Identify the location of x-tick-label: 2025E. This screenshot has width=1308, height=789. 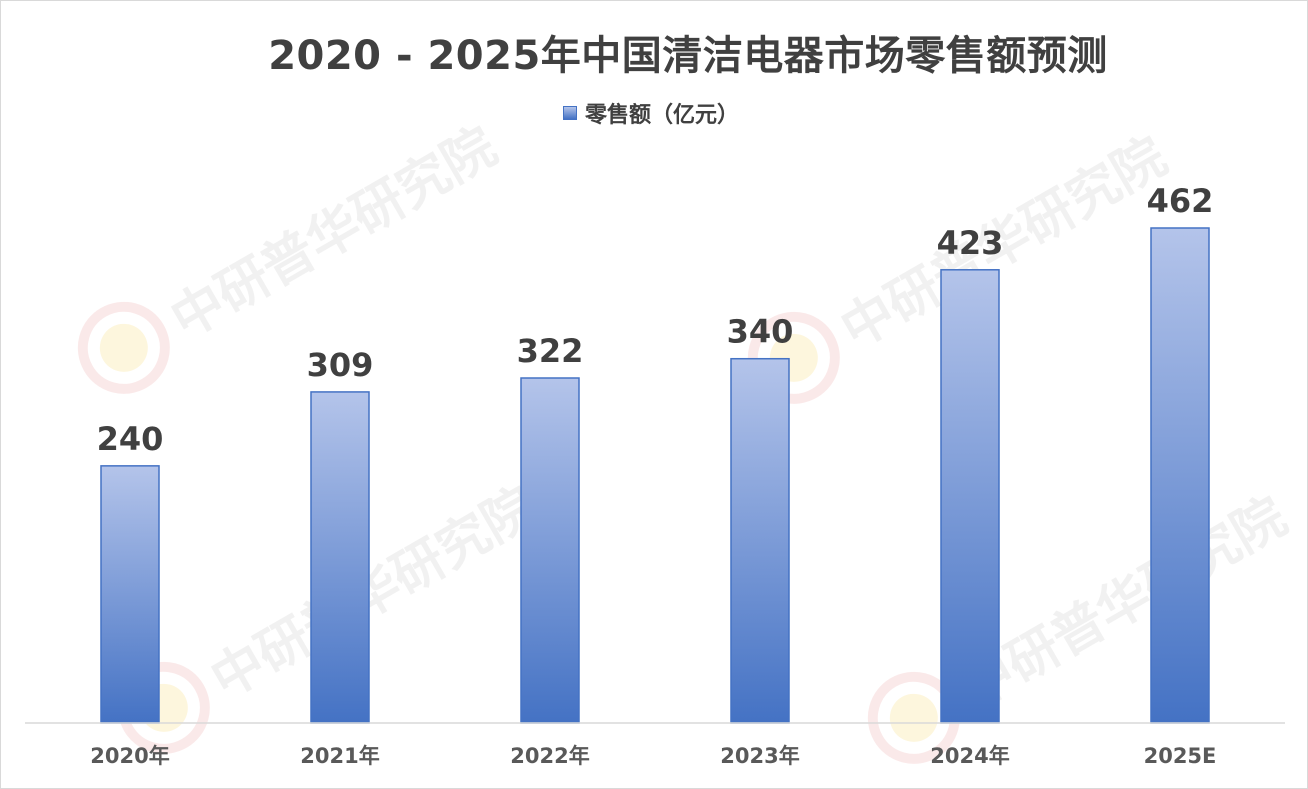
(1180, 756).